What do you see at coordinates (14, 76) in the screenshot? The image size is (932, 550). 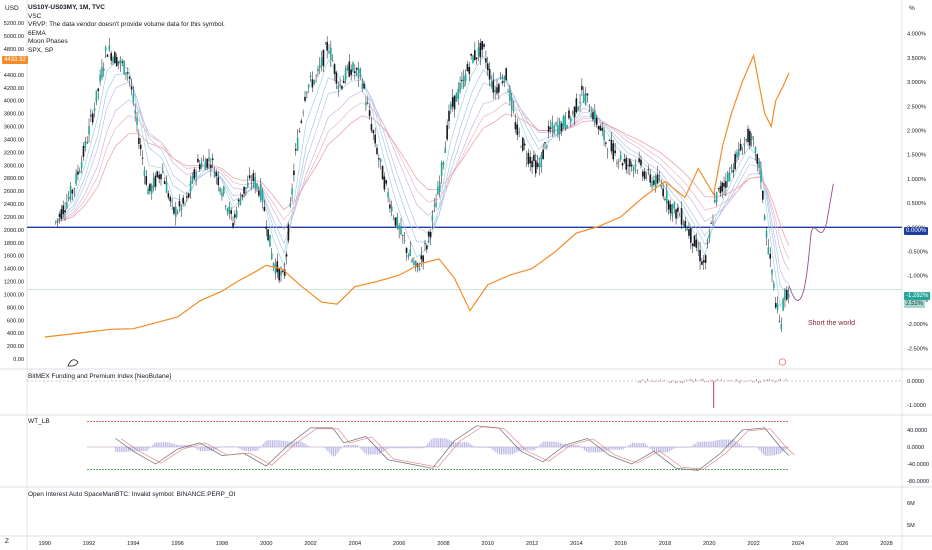 I see `left-tick-label: 4400.00` at bounding box center [14, 76].